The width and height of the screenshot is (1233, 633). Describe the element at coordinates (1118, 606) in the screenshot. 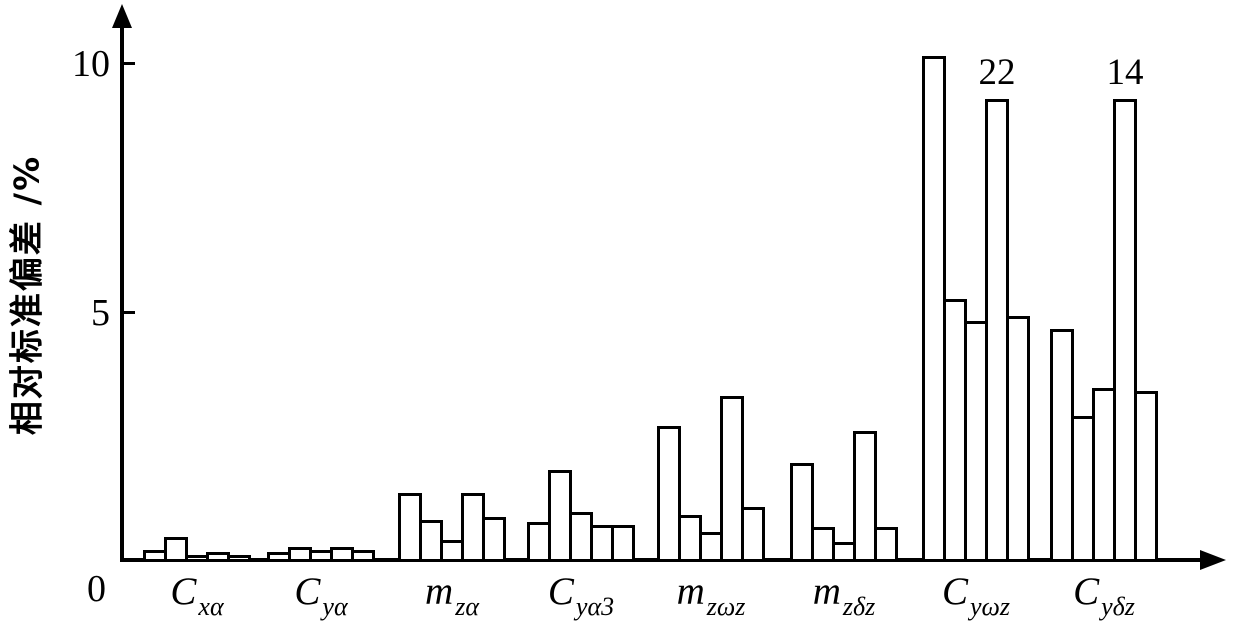

I see `x-axis-label-subscript: yδz` at that location.